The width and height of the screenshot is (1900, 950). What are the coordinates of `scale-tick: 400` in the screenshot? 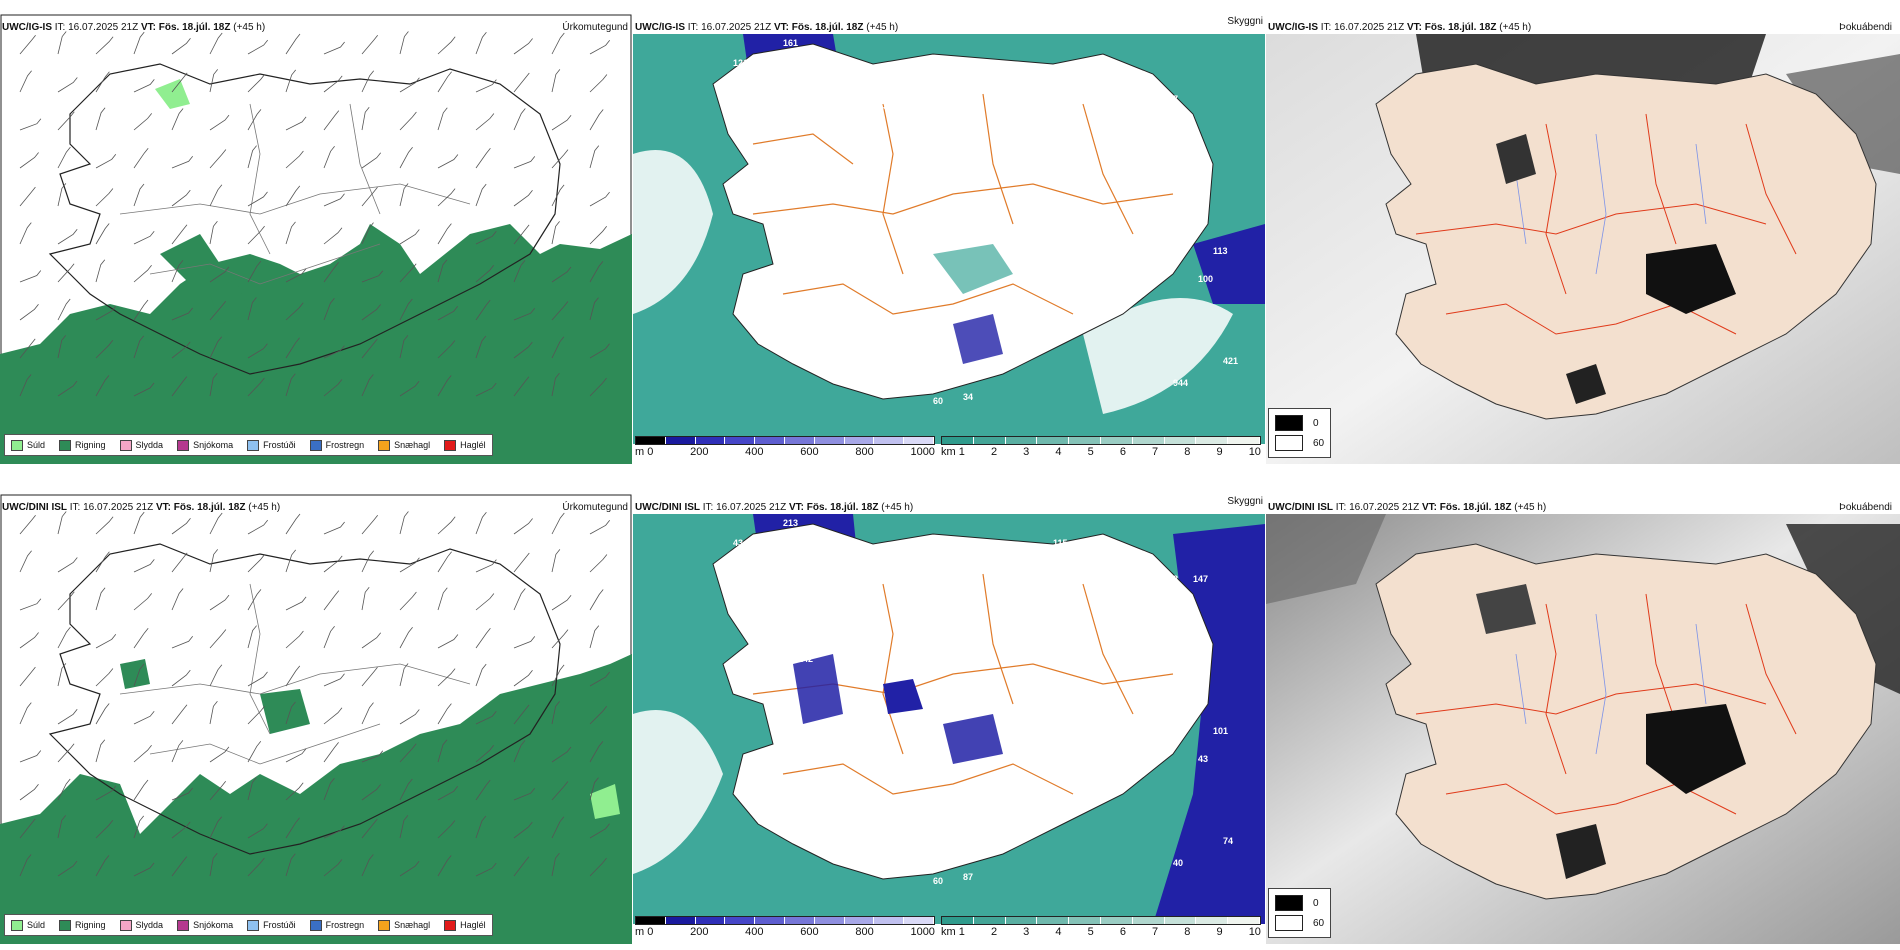 It's located at (754, 932).